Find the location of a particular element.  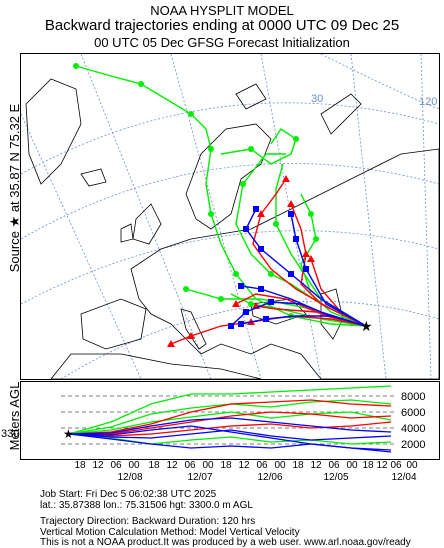

trajectories-blue is located at coordinates (298, 267).